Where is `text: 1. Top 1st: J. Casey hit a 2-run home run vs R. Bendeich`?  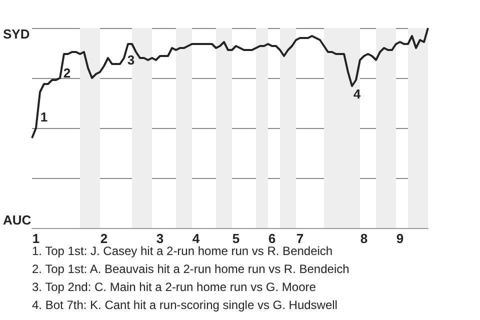
text: 1. Top 1st: J. Casey hit a 2-run home run vs R. Bendeich is located at coordinates (182, 251).